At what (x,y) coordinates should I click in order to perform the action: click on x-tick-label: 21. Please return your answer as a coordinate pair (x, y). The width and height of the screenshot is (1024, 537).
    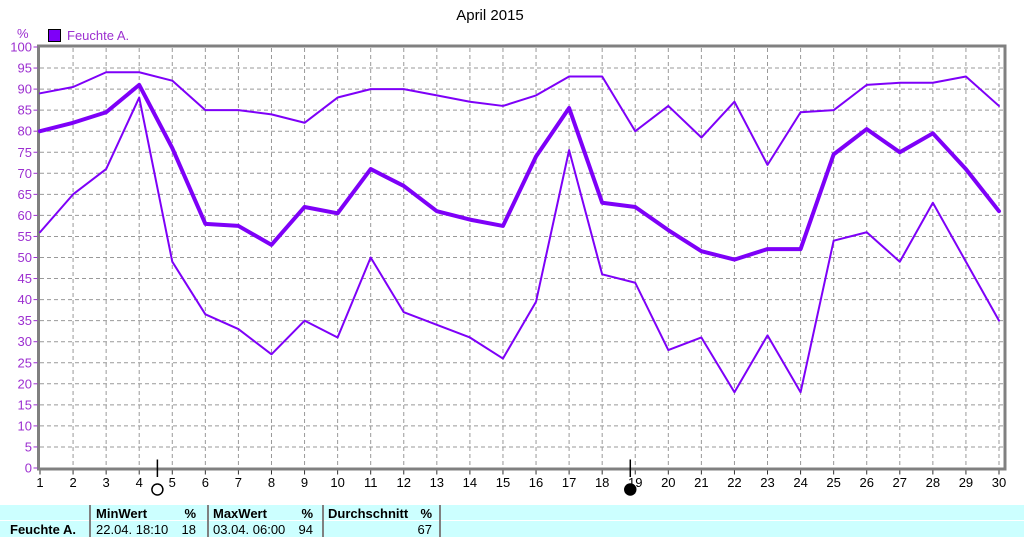
    Looking at the image, I should click on (701, 482).